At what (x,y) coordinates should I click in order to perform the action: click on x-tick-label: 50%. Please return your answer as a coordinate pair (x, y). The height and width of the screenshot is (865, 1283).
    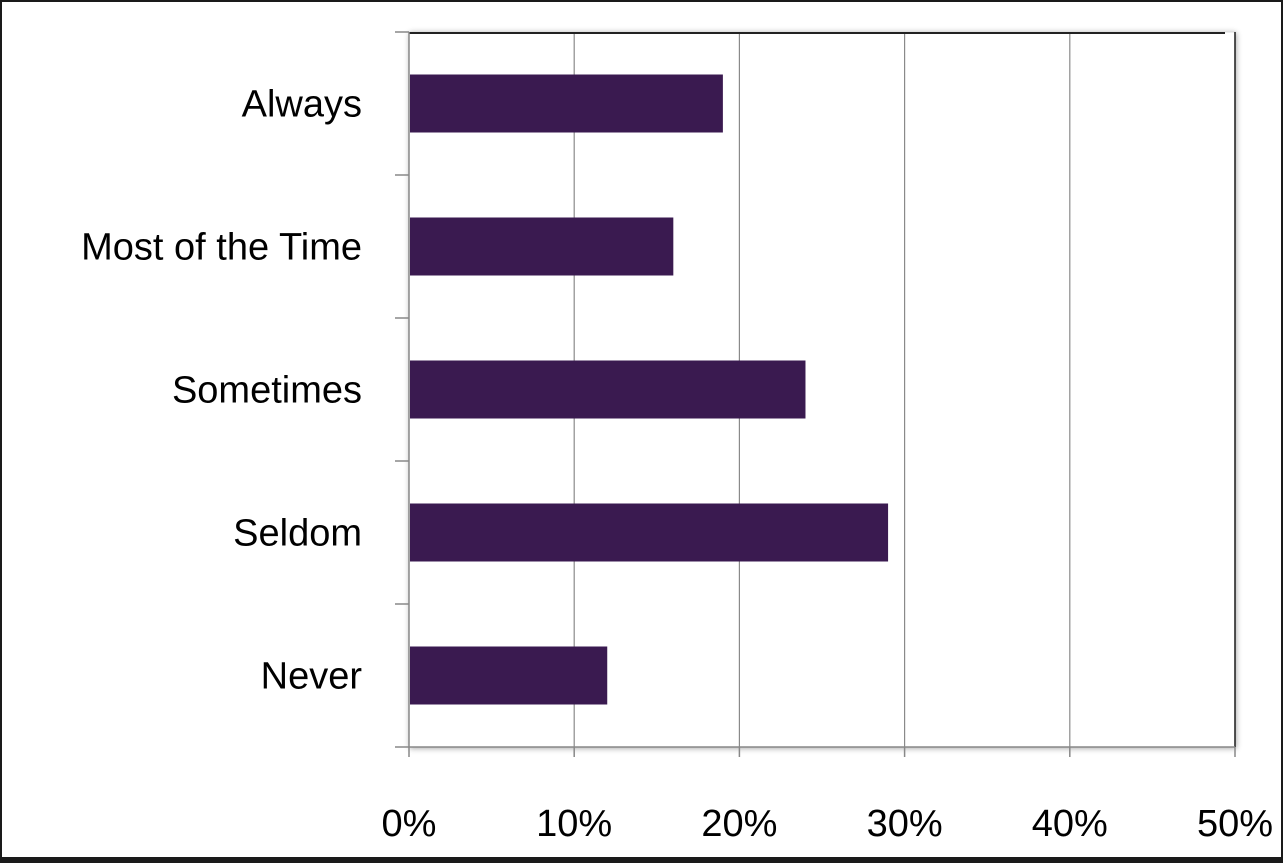
    Looking at the image, I should click on (1235, 824).